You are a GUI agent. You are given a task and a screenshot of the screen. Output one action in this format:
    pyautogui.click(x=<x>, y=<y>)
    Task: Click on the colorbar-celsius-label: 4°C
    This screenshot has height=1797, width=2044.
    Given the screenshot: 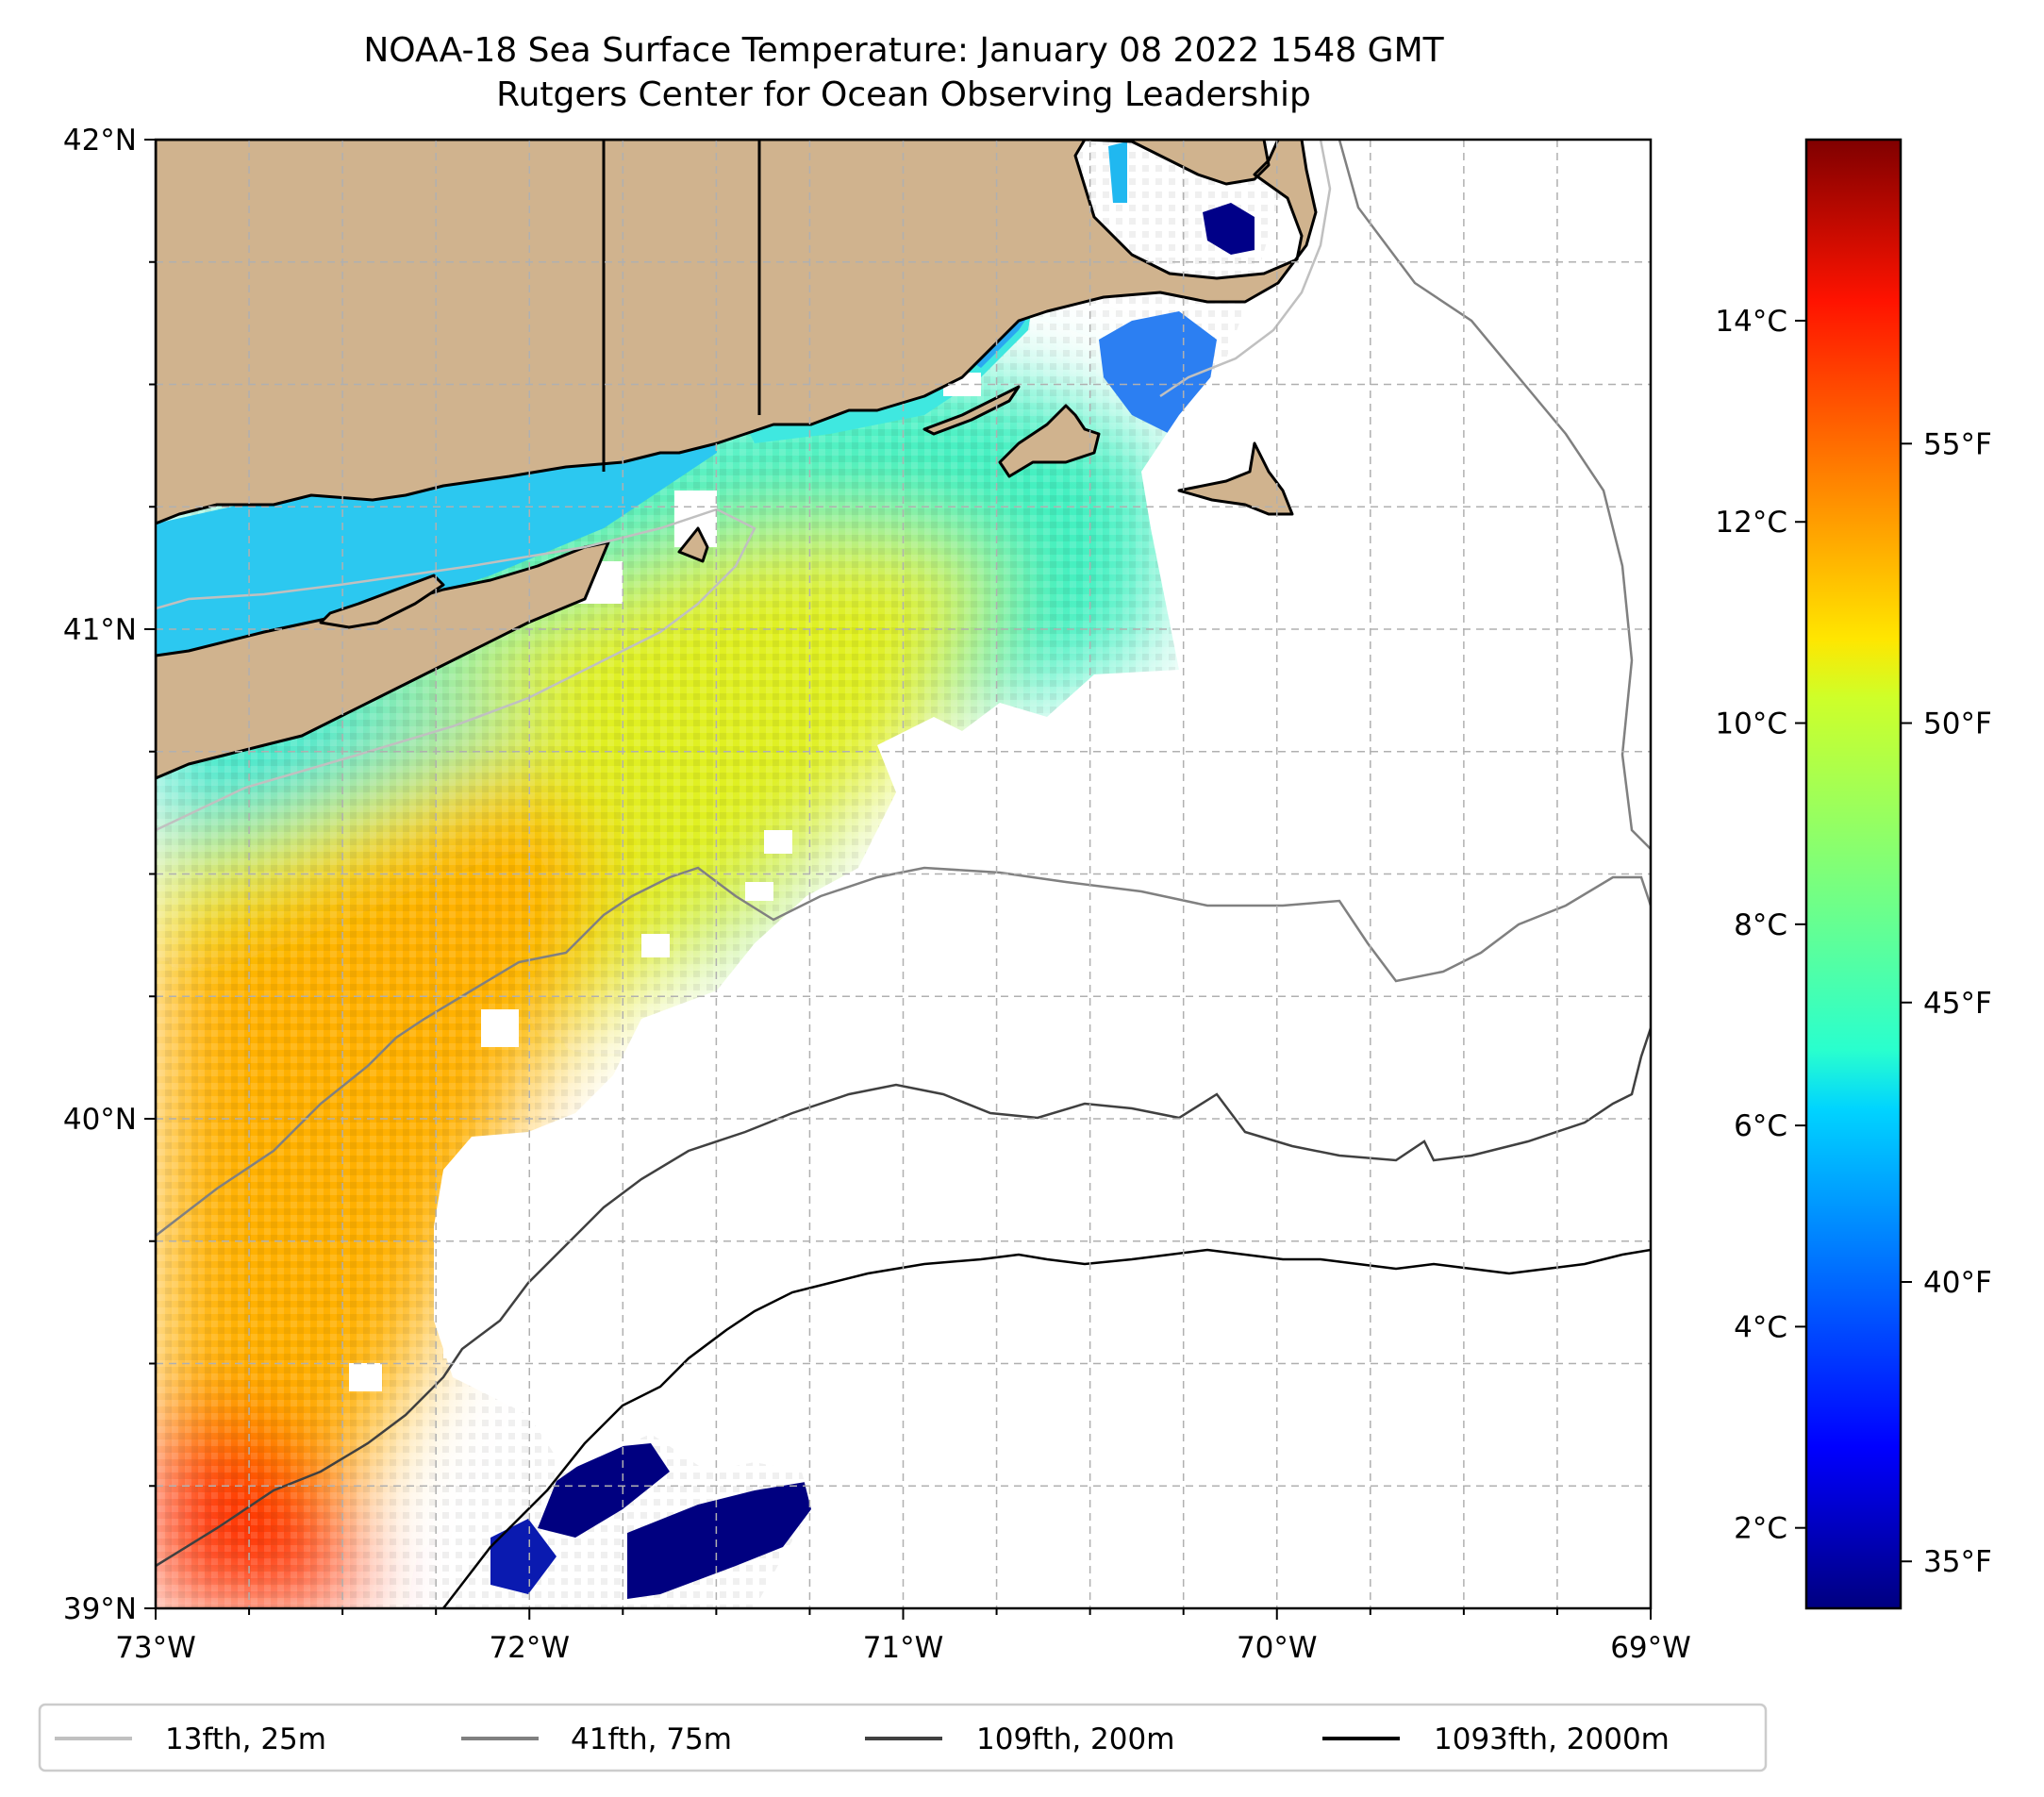 What is the action you would take?
    pyautogui.click(x=1761, y=1327)
    